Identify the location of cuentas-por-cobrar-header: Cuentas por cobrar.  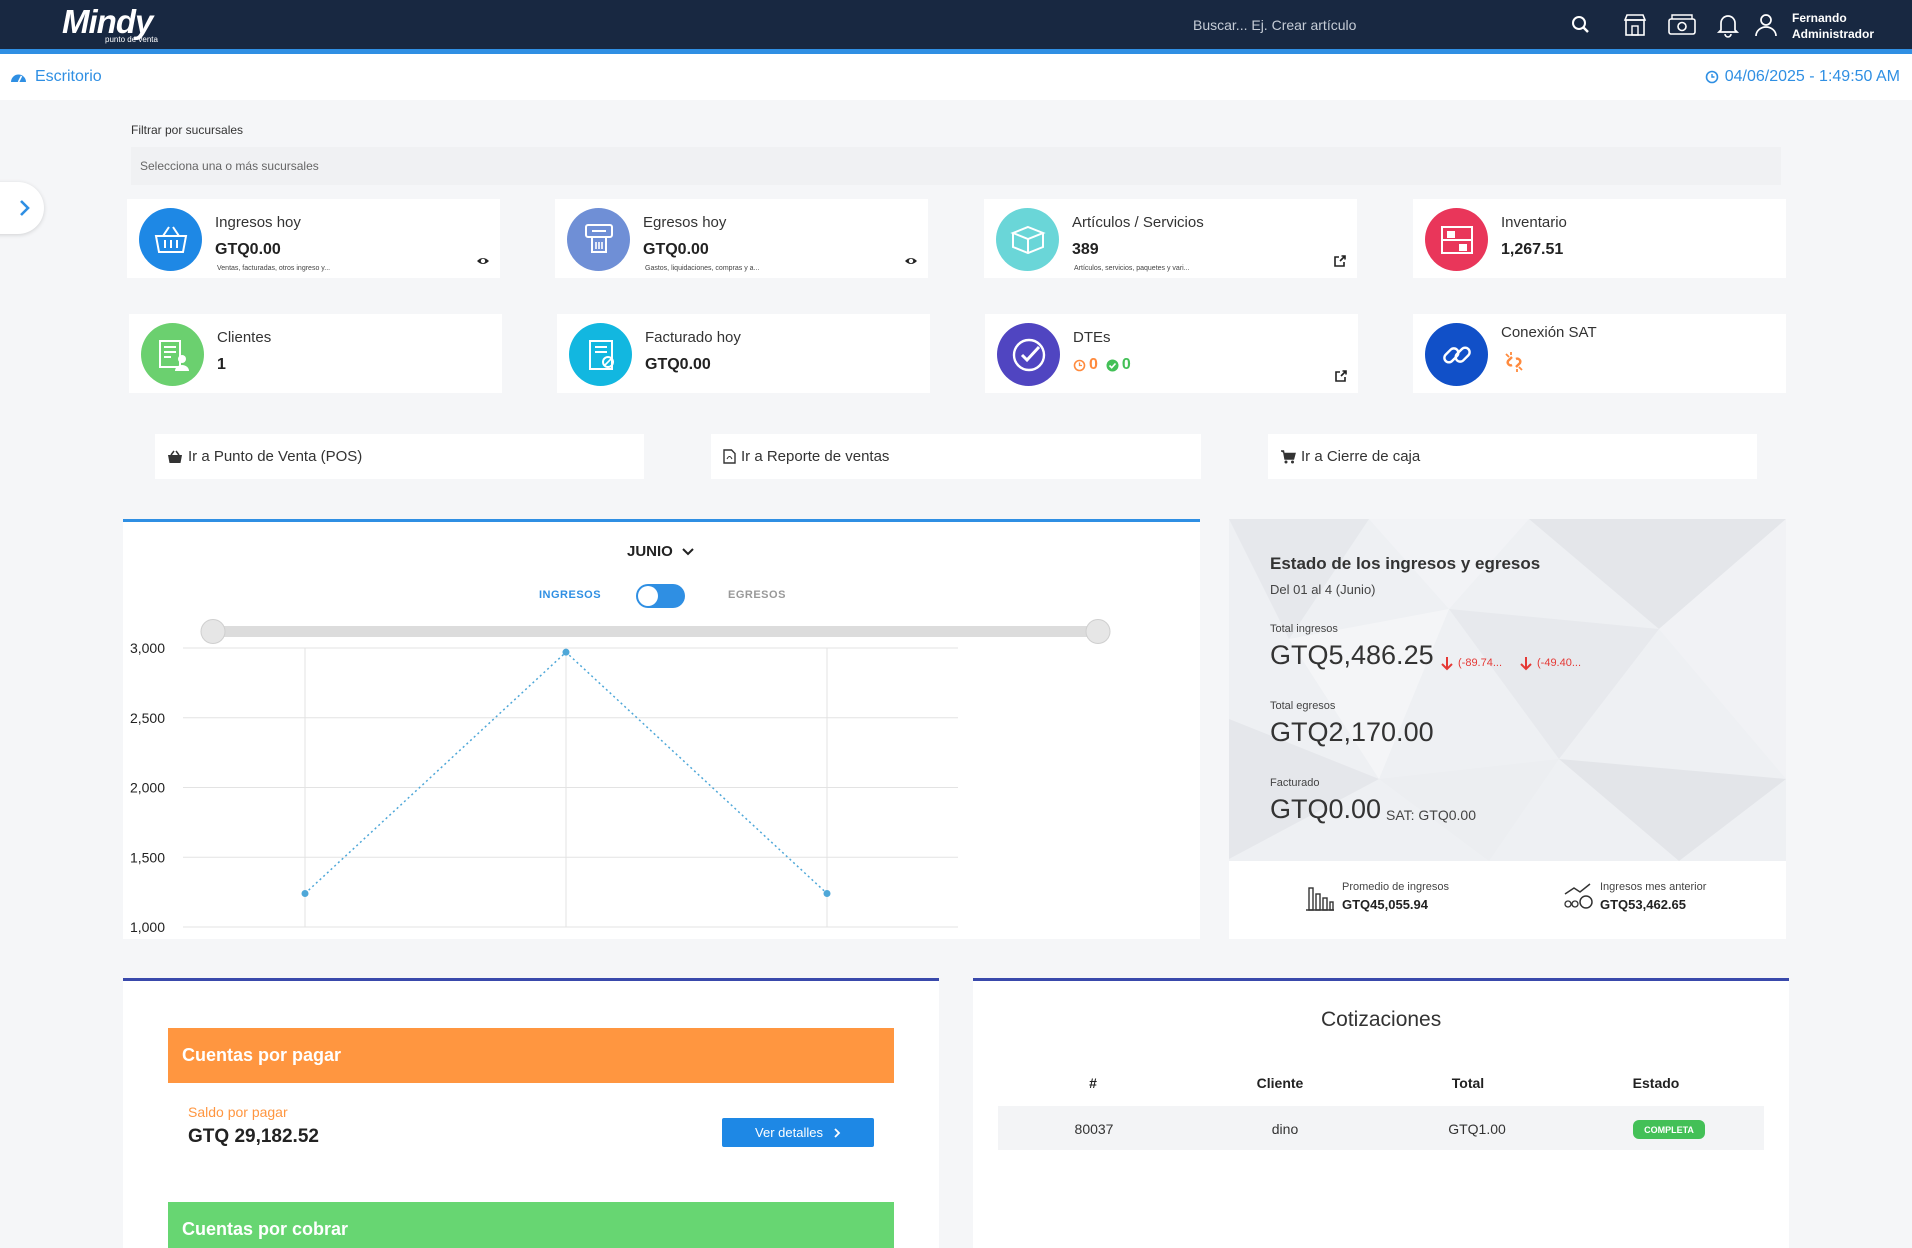
(531, 1225).